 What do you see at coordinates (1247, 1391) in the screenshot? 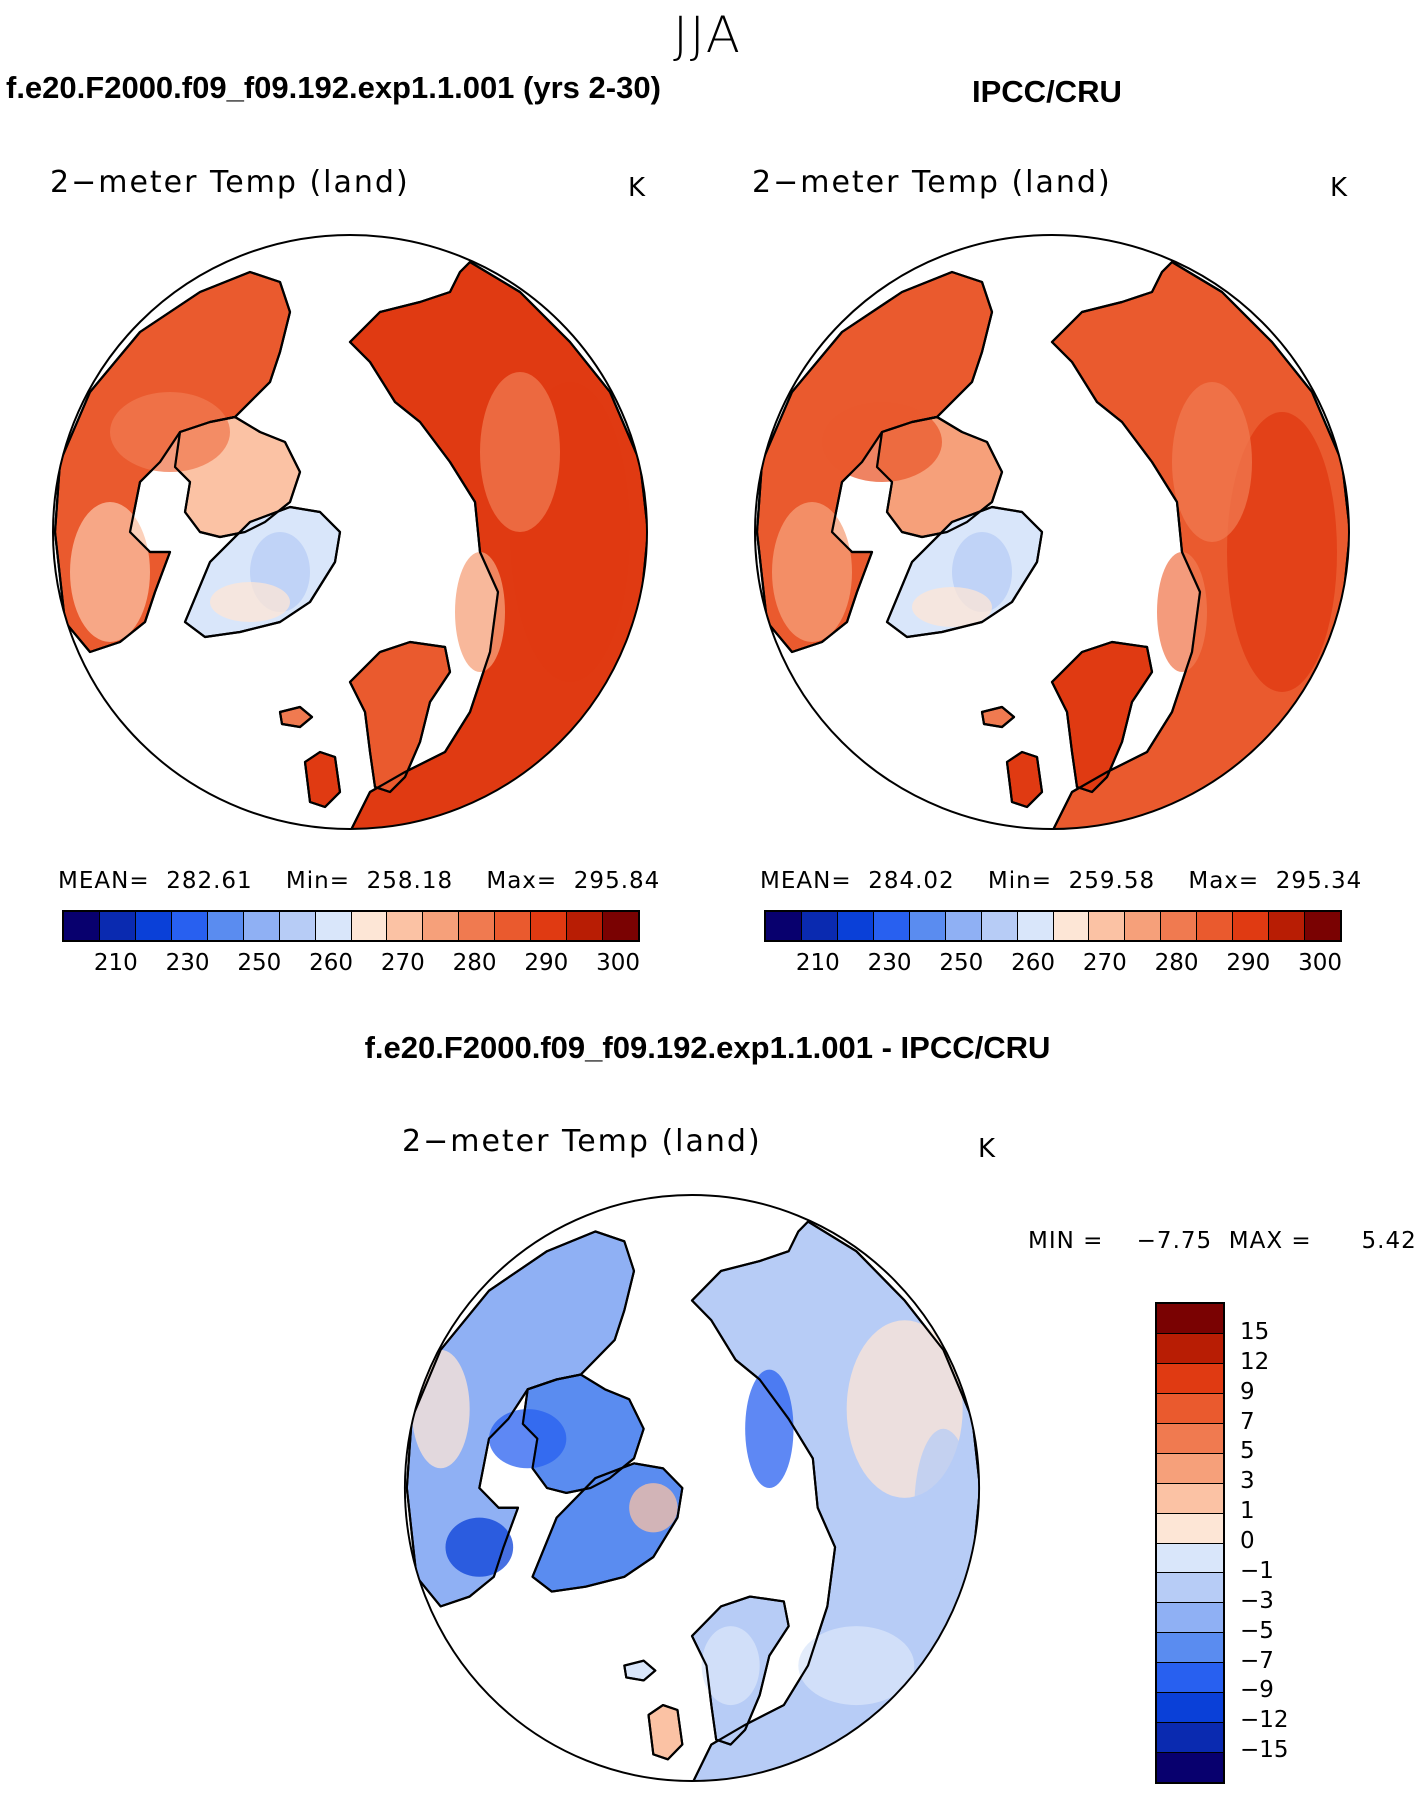
I see `colorbar-tick-label: 9` at bounding box center [1247, 1391].